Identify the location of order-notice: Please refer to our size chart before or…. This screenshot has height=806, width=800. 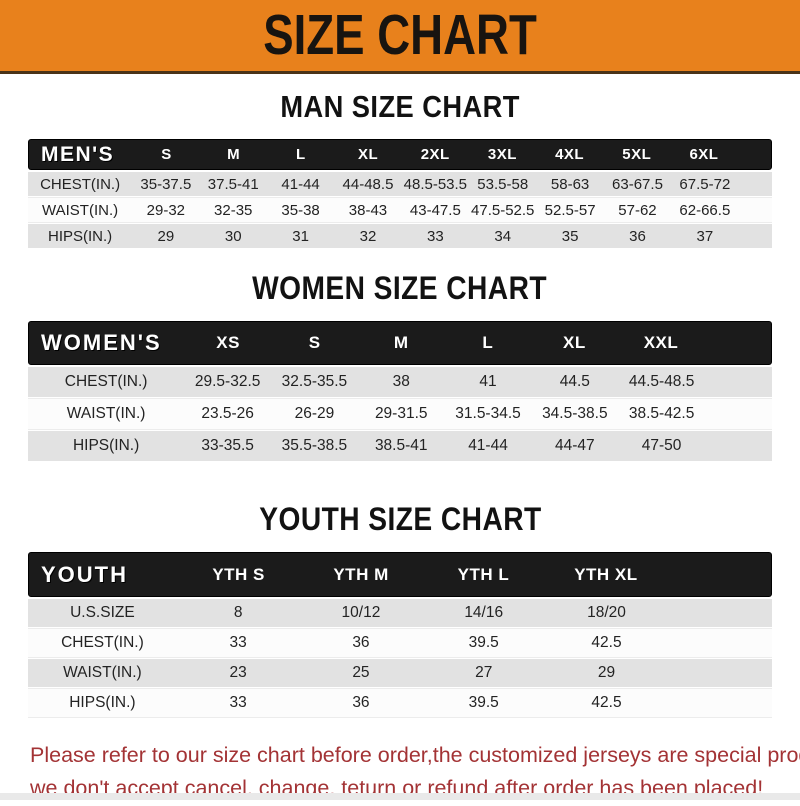
(415, 772).